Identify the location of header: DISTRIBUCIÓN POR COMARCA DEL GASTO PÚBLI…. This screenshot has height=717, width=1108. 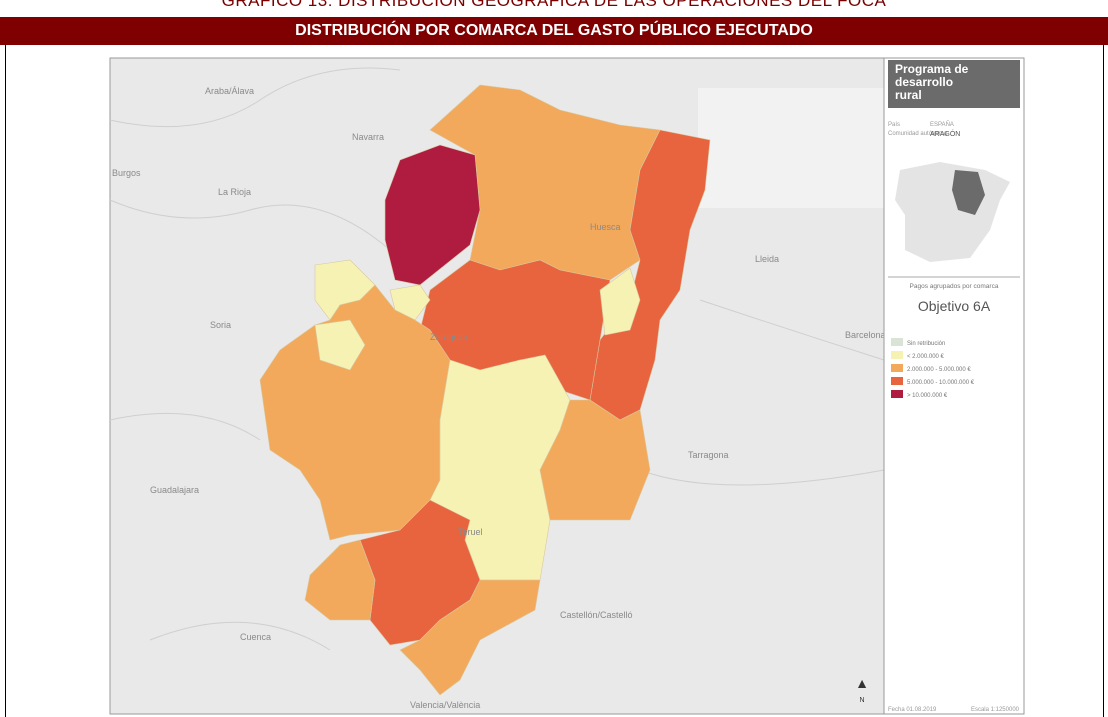
(554, 31).